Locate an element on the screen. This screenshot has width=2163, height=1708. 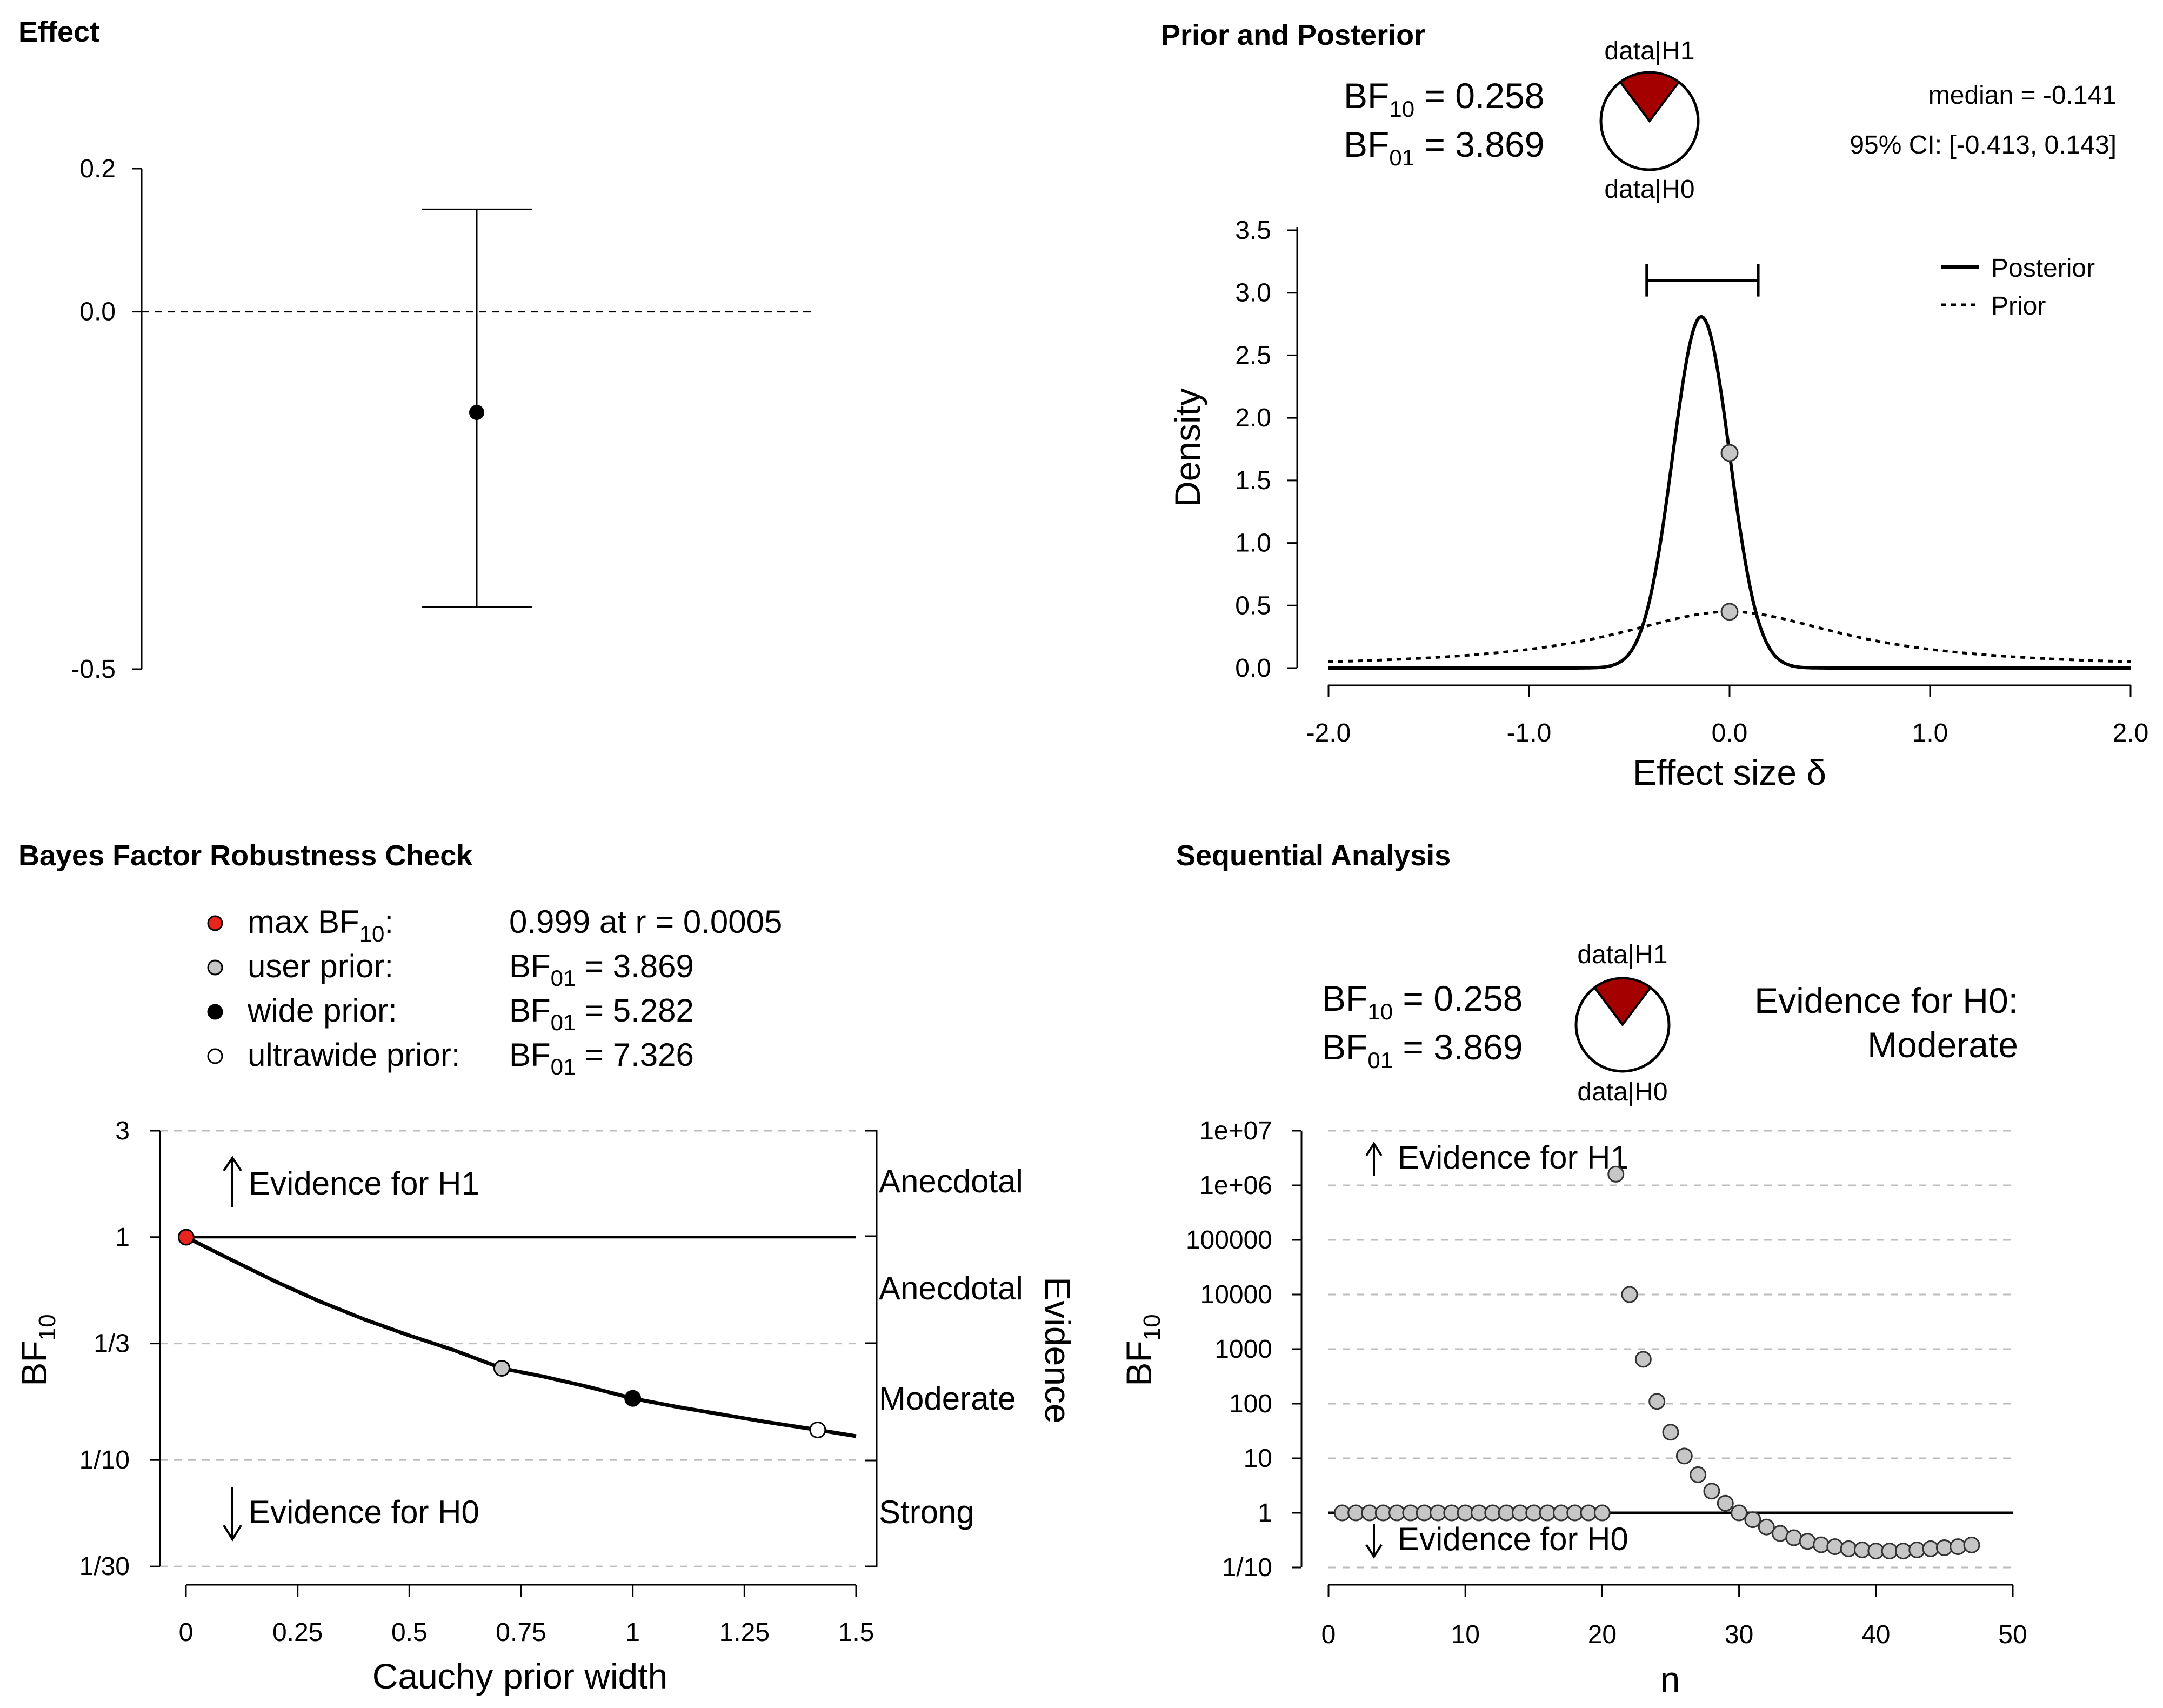
seq-x-tick-label: 10 is located at coordinates (1466, 1635).